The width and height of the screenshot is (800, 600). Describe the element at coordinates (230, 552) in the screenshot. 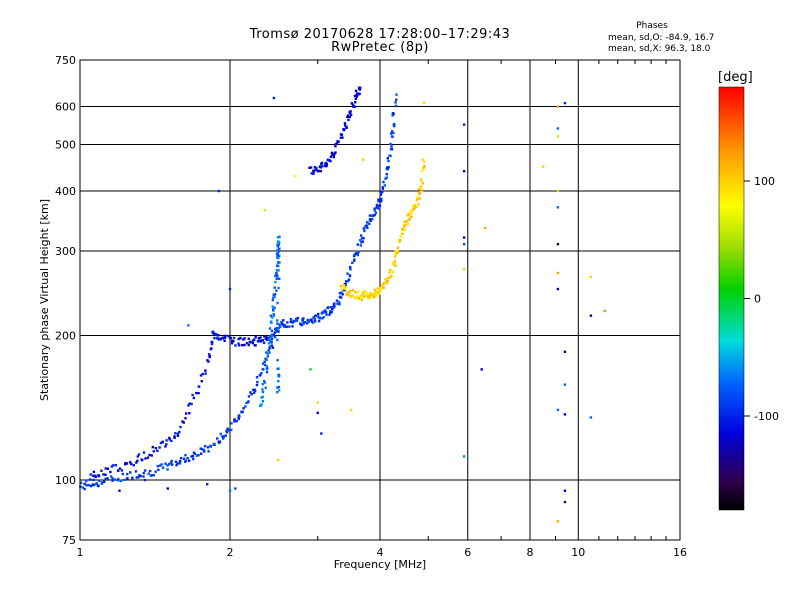

I see `x-tick-label: 2` at that location.